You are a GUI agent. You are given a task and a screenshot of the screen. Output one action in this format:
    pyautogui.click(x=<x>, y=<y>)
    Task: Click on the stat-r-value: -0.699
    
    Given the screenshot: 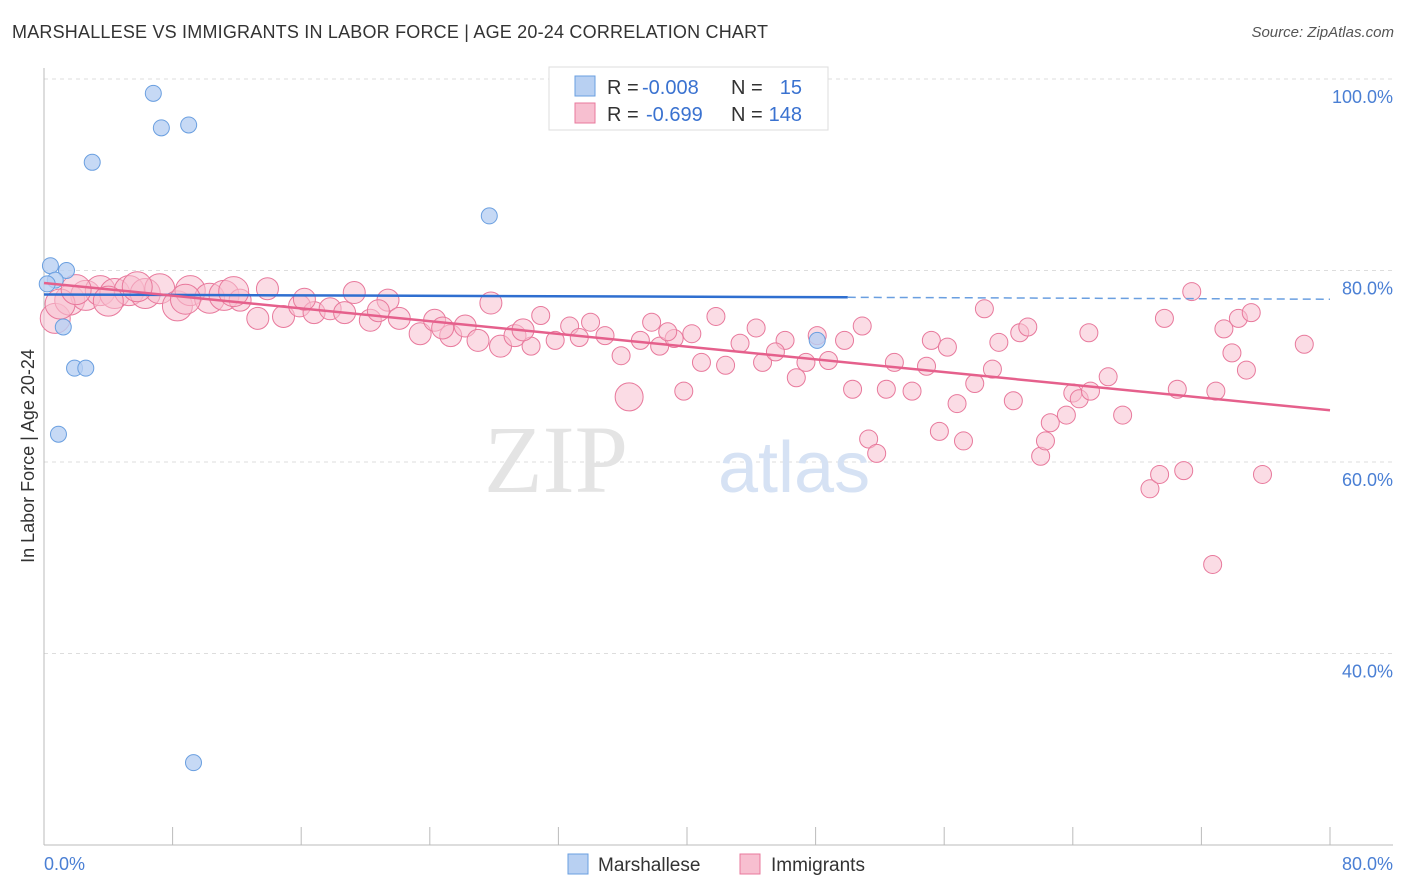 What is the action you would take?
    pyautogui.click(x=674, y=115)
    